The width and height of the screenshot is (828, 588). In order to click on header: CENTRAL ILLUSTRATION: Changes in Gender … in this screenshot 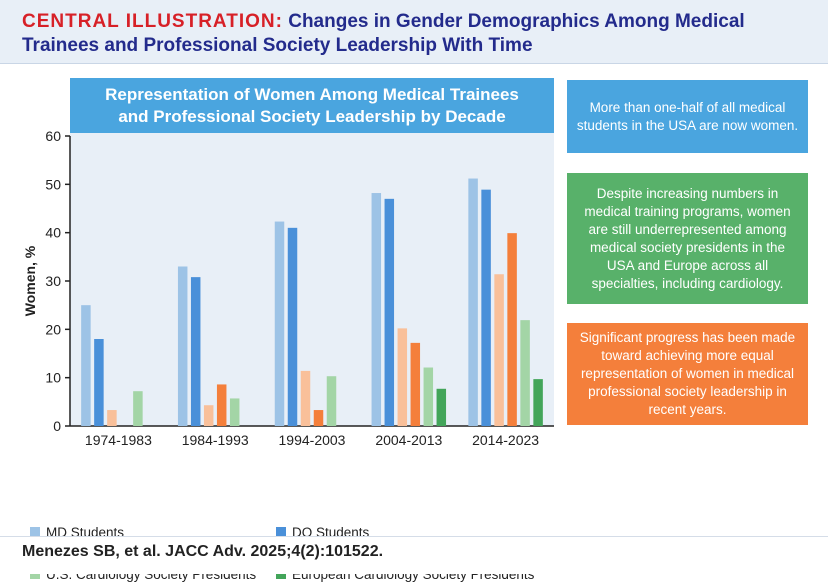, I will do `click(414, 32)`.